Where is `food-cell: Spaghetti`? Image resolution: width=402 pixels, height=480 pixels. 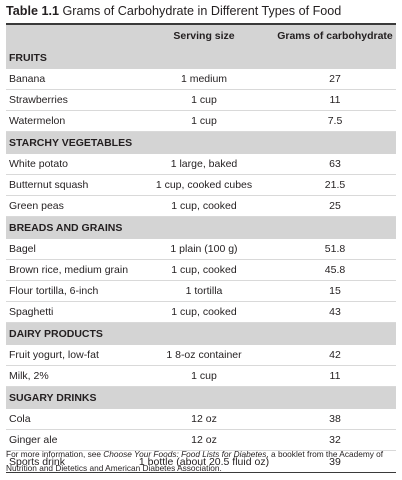
food-cell: Spaghetti is located at coordinates (31, 312).